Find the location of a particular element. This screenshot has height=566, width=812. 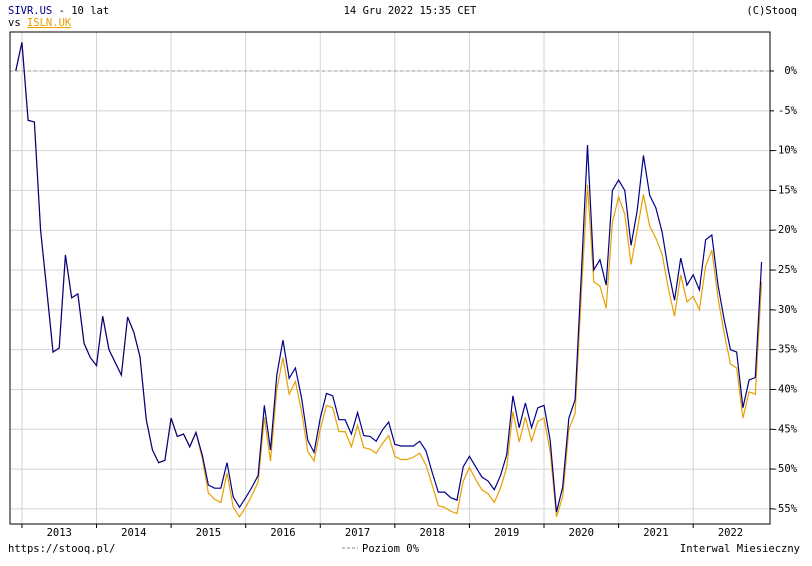

date-label: 14 Gru 2022 15:35 CET is located at coordinates (410, 11).